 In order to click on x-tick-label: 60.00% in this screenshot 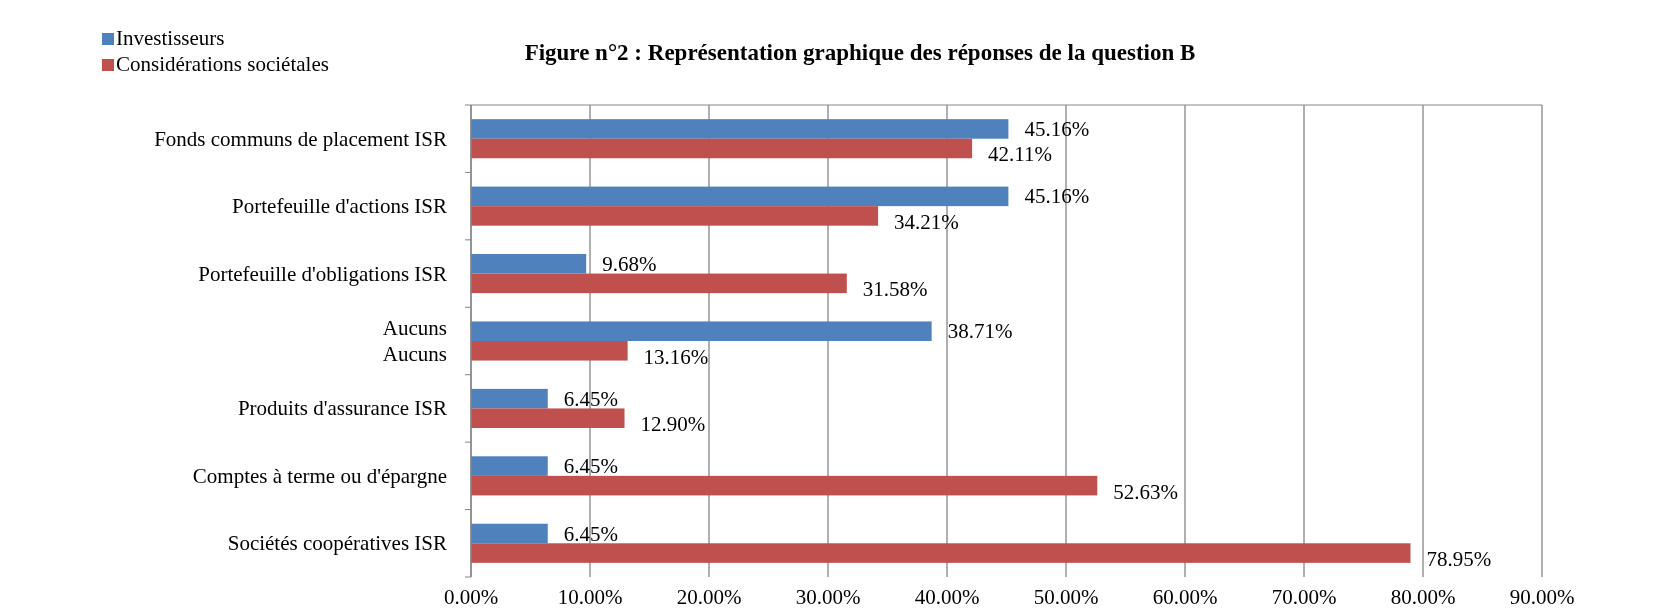, I will do `click(1185, 597)`.